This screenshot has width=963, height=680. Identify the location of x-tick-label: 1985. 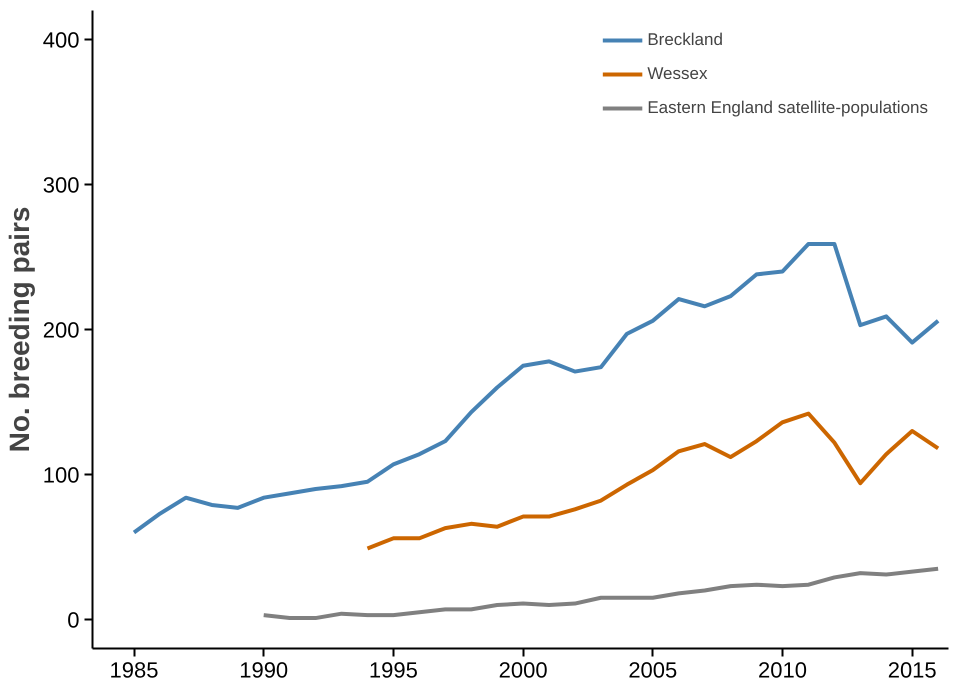
(134, 669).